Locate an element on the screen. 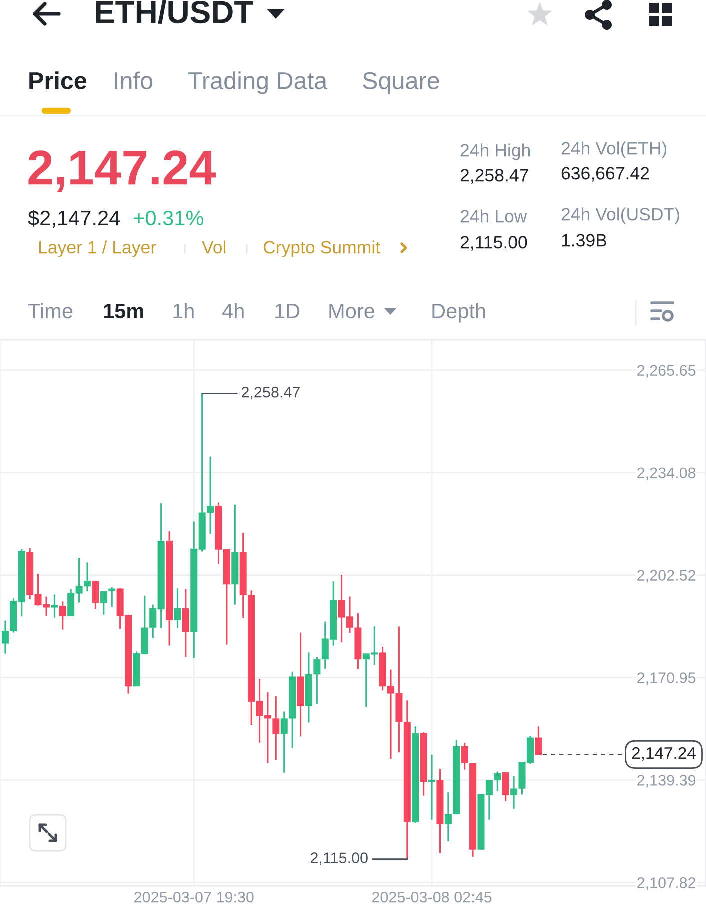 The image size is (706, 906). text: 1D is located at coordinates (288, 311).